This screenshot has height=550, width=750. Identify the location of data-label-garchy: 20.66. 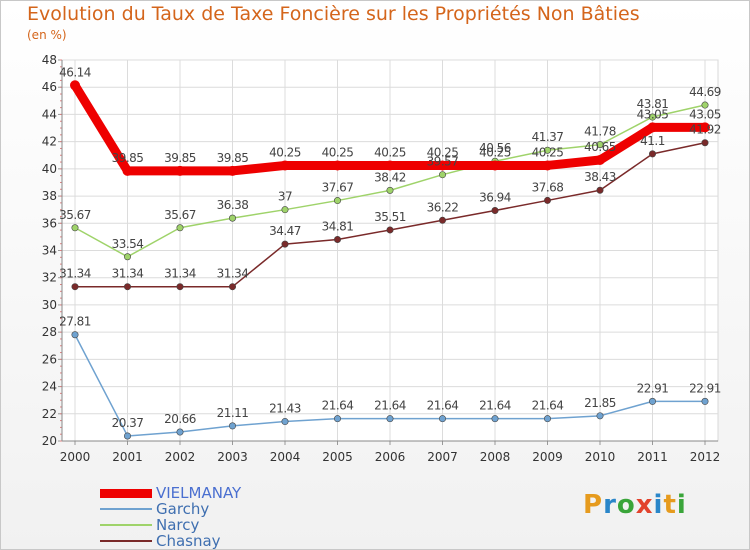
(180, 419).